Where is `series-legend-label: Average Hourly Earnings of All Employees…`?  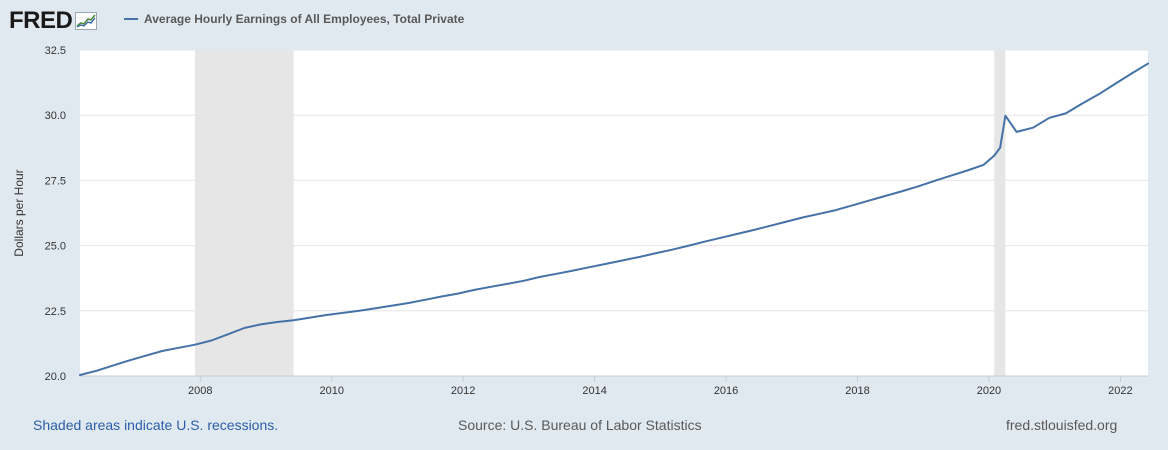
series-legend-label: Average Hourly Earnings of All Employees… is located at coordinates (304, 19).